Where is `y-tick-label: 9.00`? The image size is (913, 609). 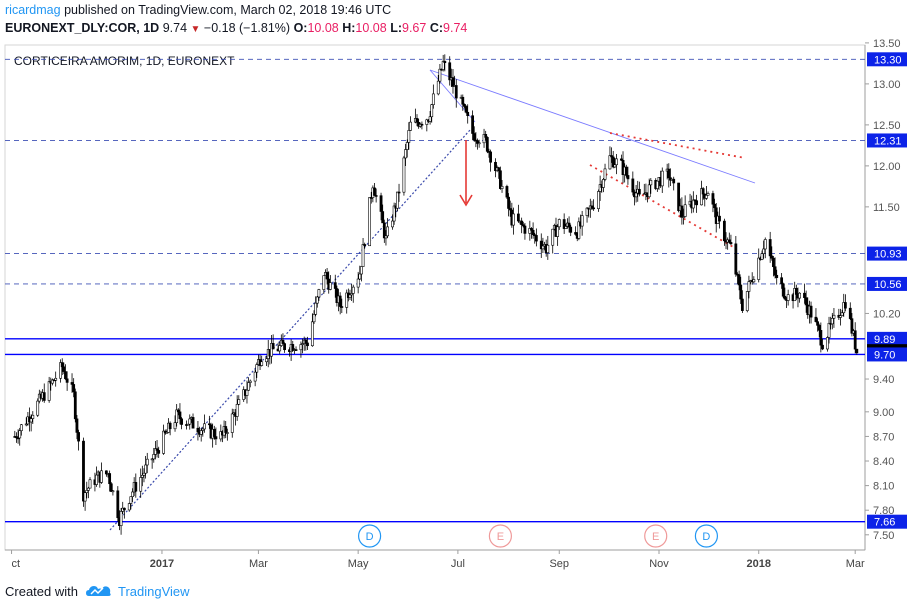
y-tick-label: 9.00 is located at coordinates (883, 413).